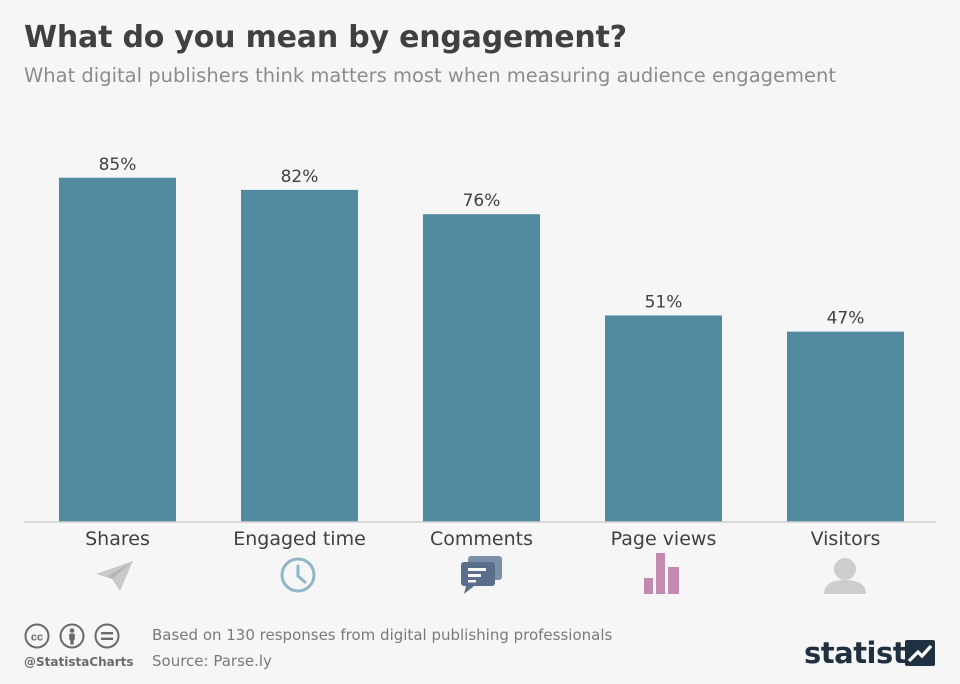 The image size is (960, 684). I want to click on bar-value-label: 82%, so click(300, 177).